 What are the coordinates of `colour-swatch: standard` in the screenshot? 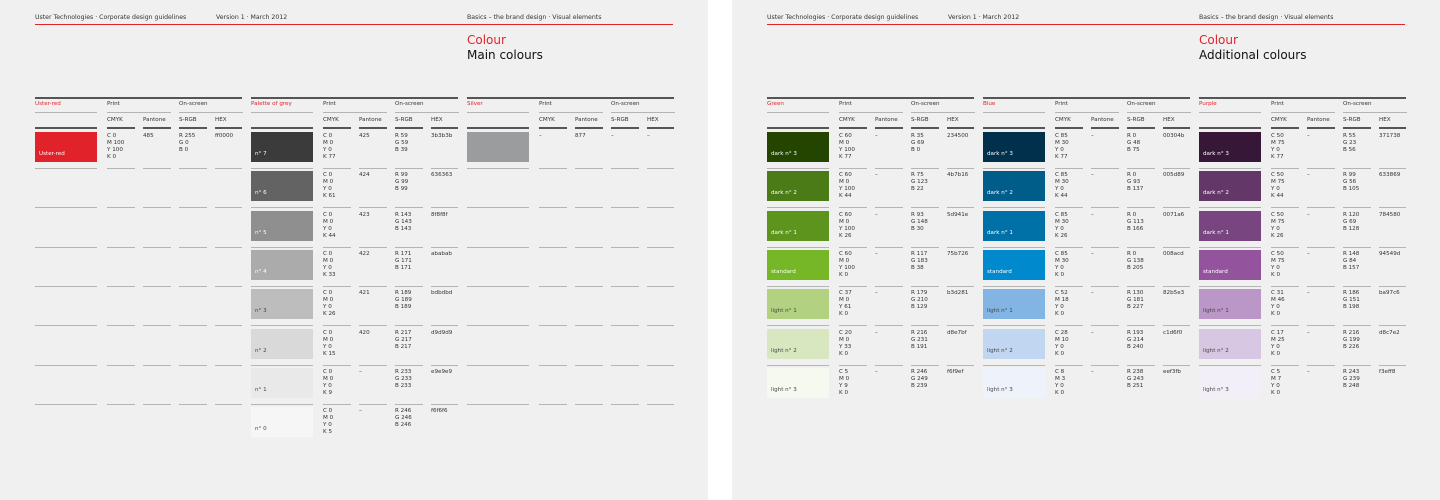 It's located at (1230, 265).